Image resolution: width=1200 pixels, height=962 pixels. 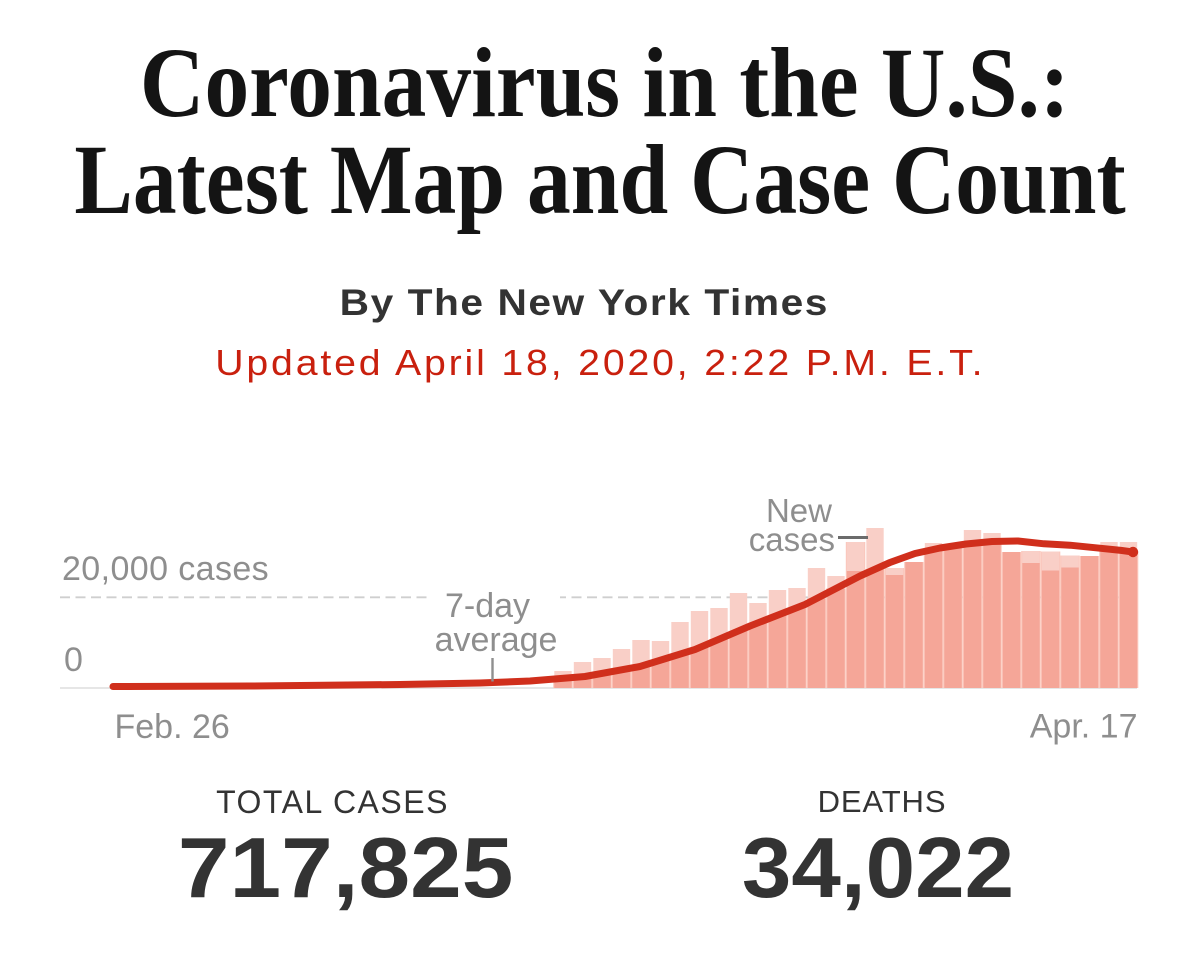 I want to click on svg-text: 20,000 cases, so click(x=165, y=569).